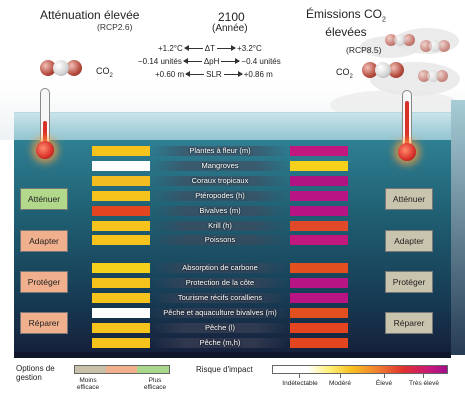  Describe the element at coordinates (155, 384) in the screenshot. I see `legend-more-effective: Plus efficace` at that location.